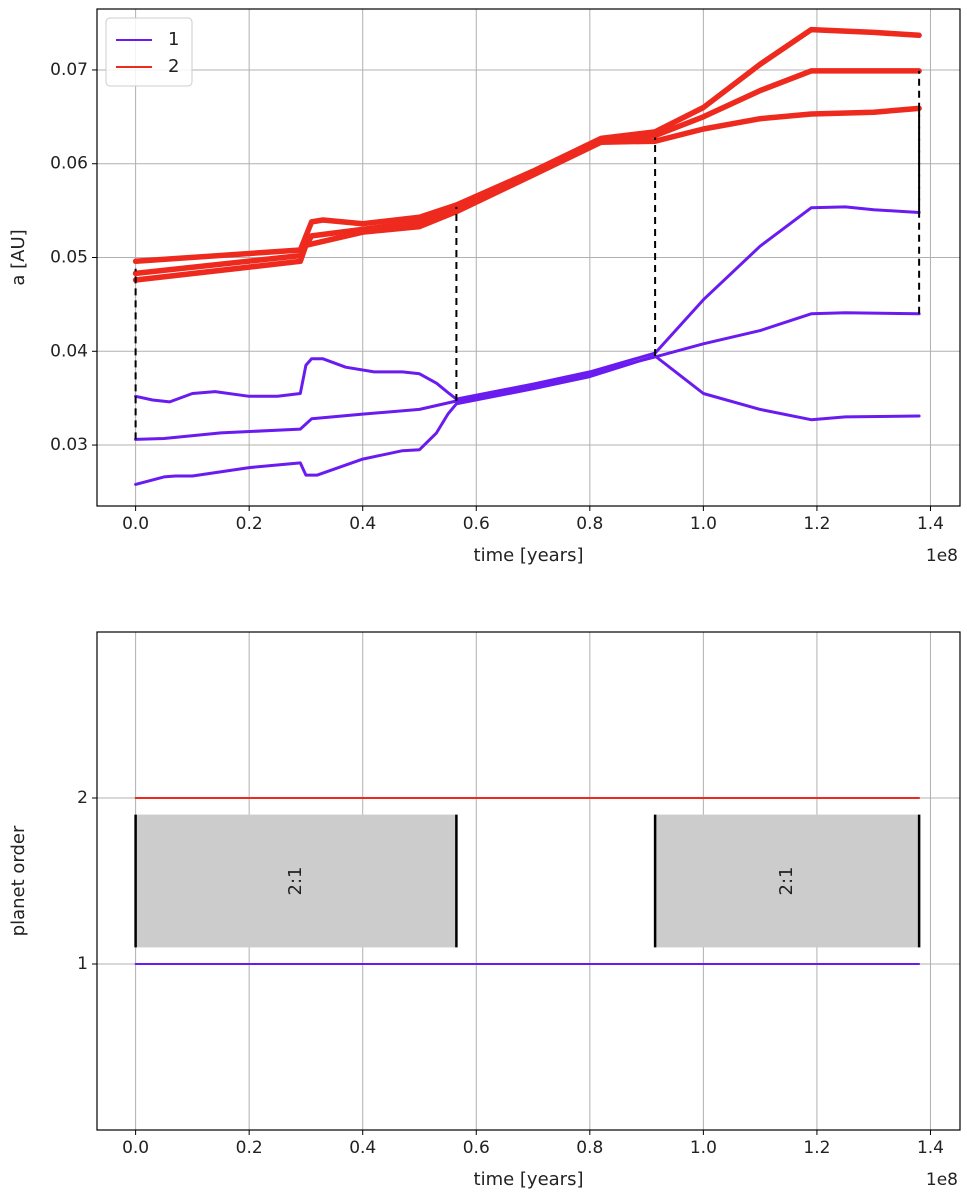  Describe the element at coordinates (135, 1148) in the screenshot. I see `bottom-xtick-label: 0.0` at that location.